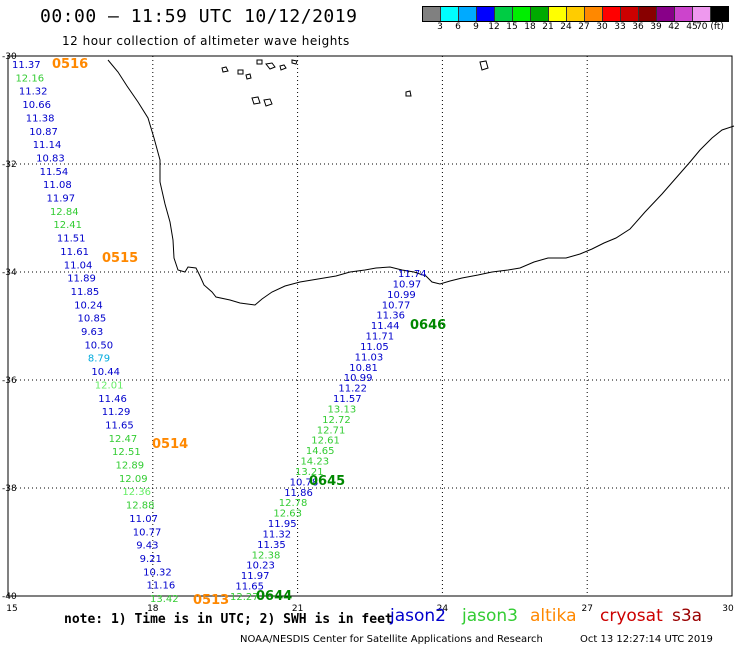 This screenshot has width=740, height=650. What do you see at coordinates (271, 545) in the screenshot?
I see `wave-height-value: 11.35` at bounding box center [271, 545].